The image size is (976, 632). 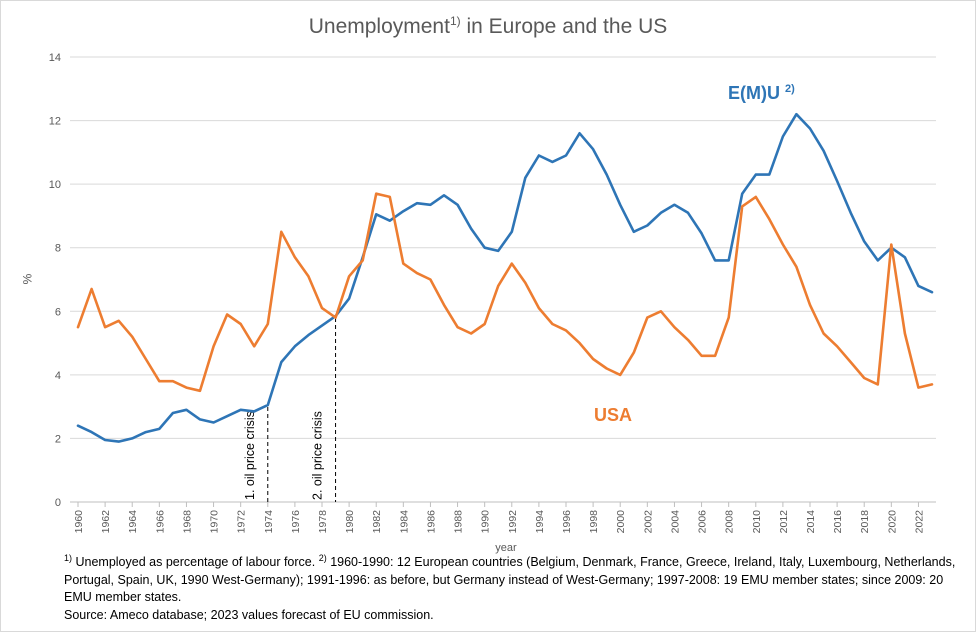 What do you see at coordinates (318, 455) in the screenshot?
I see `oil-crisis-label-2: 2. oil price crisis` at bounding box center [318, 455].